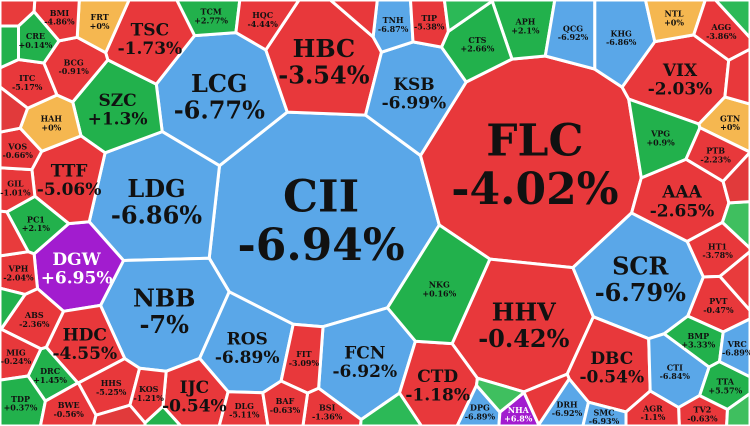 The height and width of the screenshot is (426, 750). I want to click on ticker-label-agg: AGG, so click(720, 27).